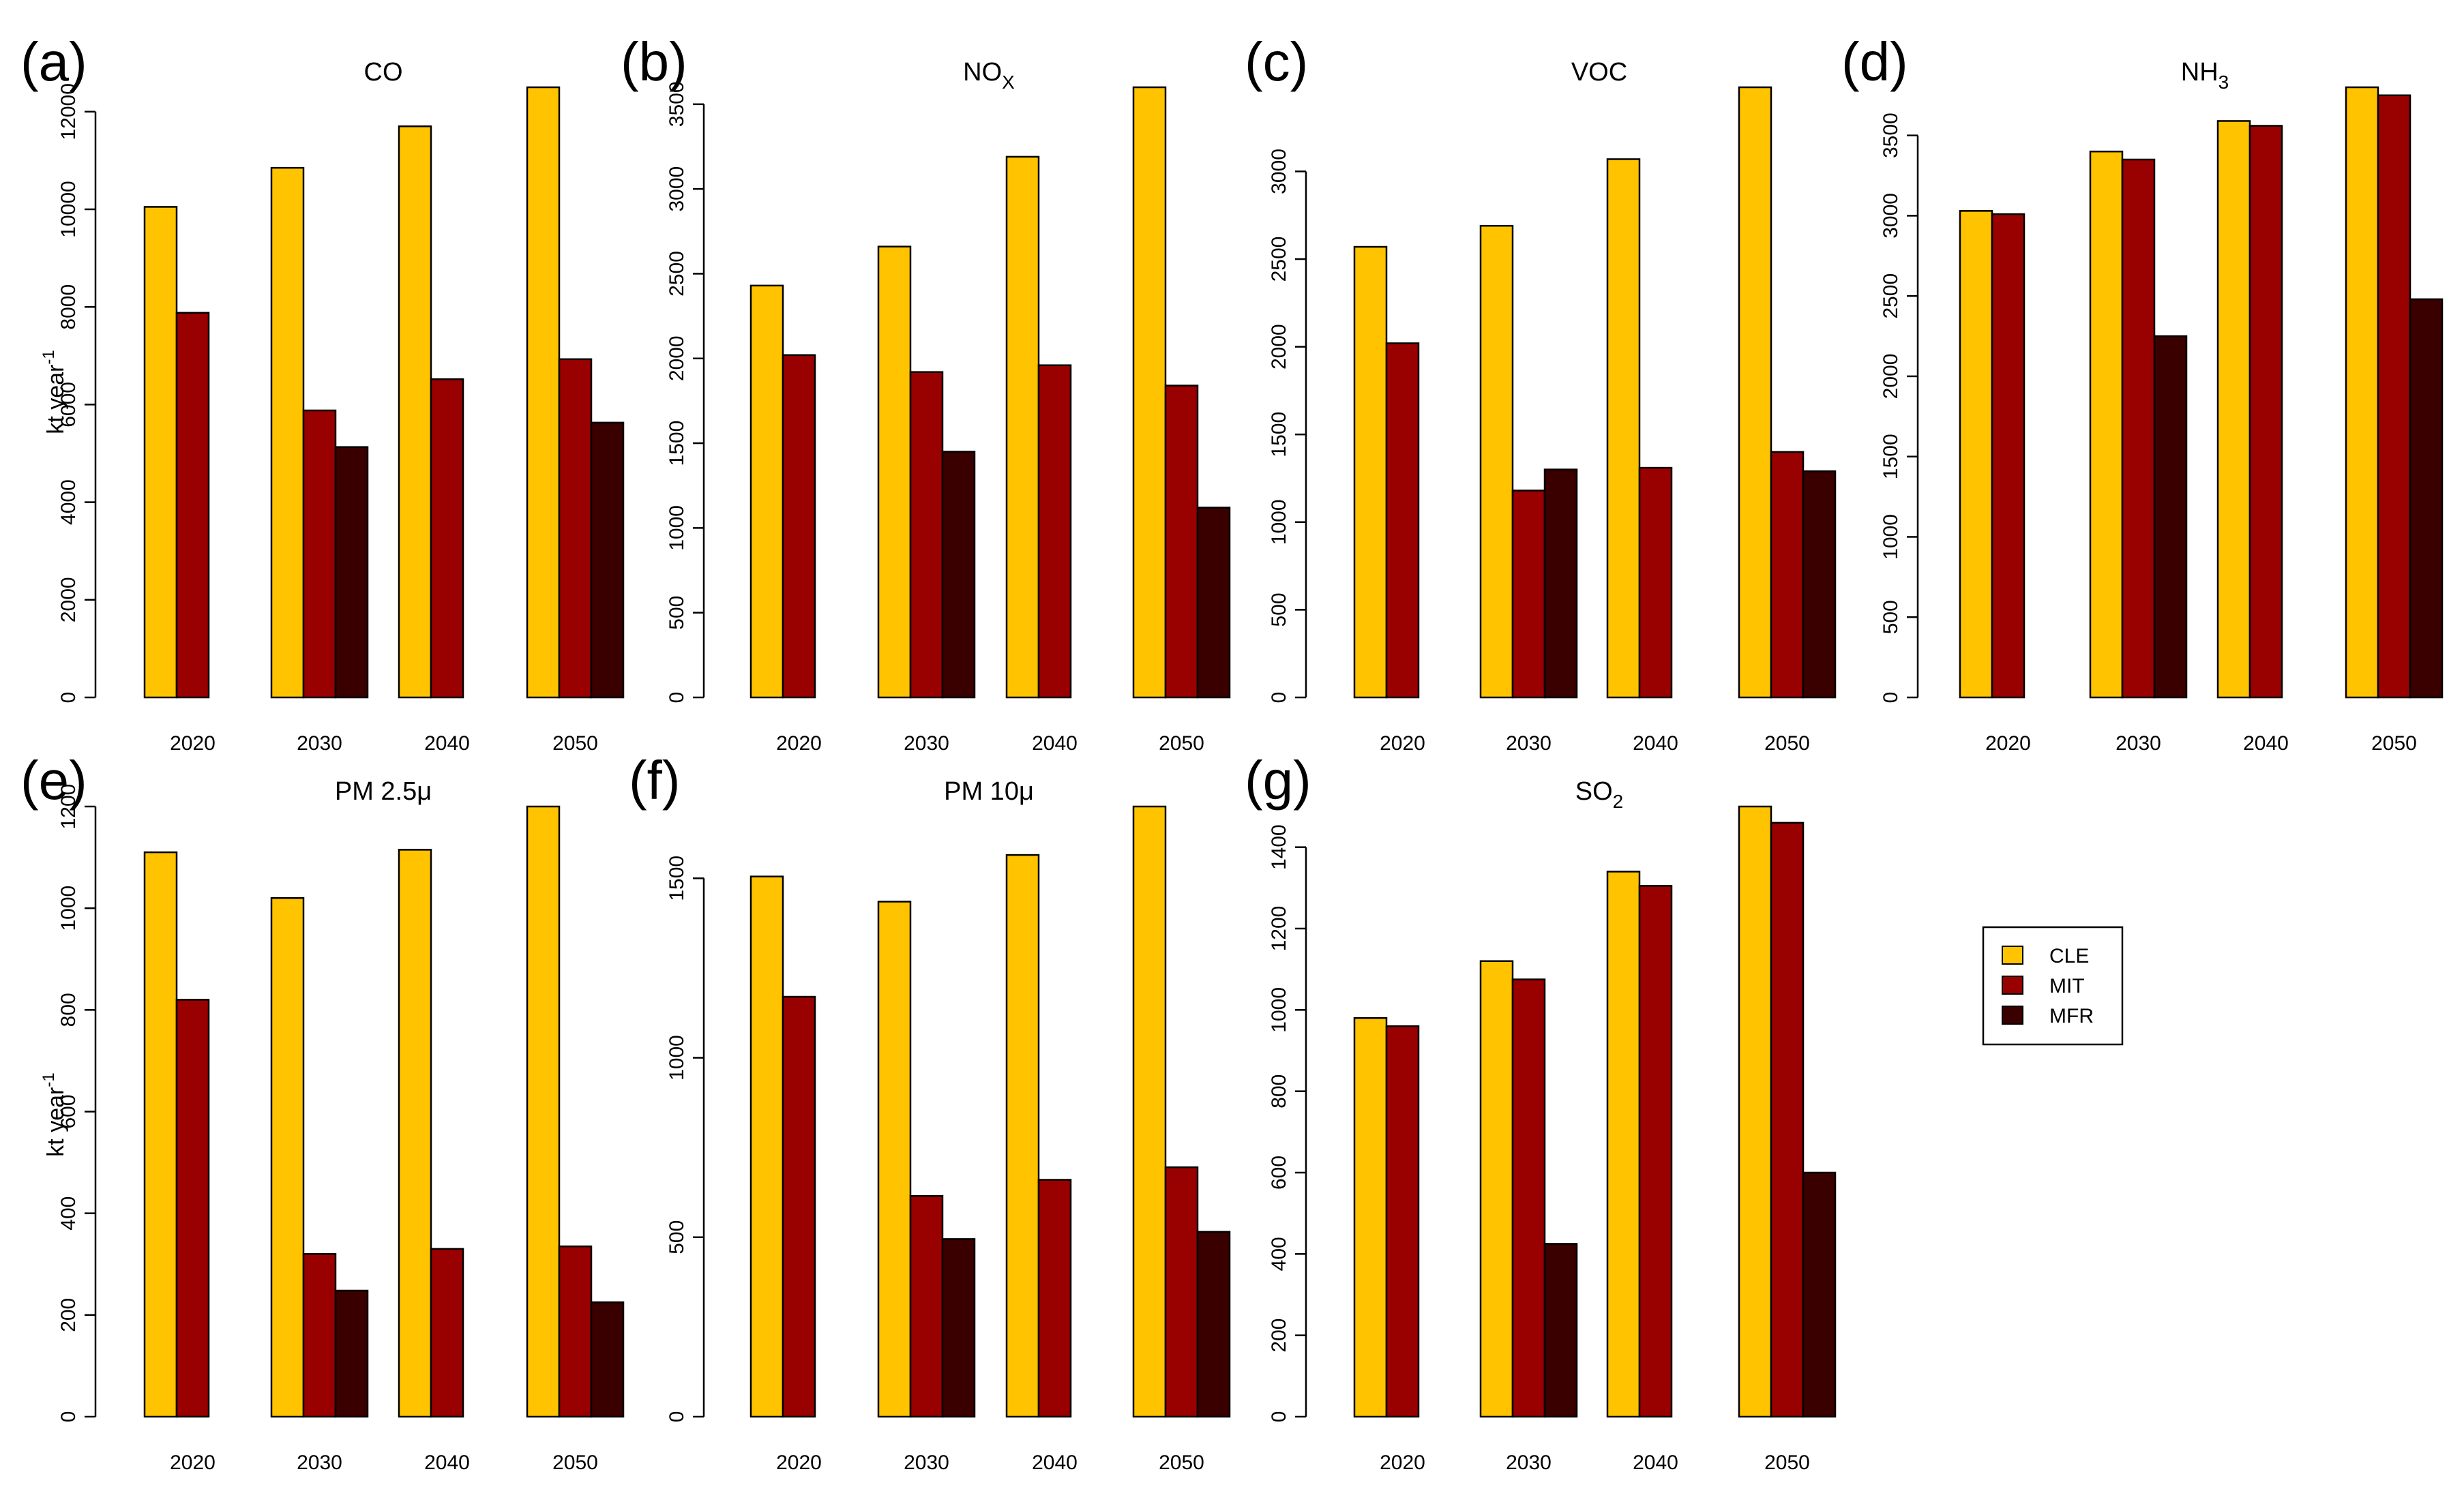 The image size is (2464, 1491). Describe the element at coordinates (1619, 801) in the screenshot. I see `chart-title-subscript: 2` at that location.